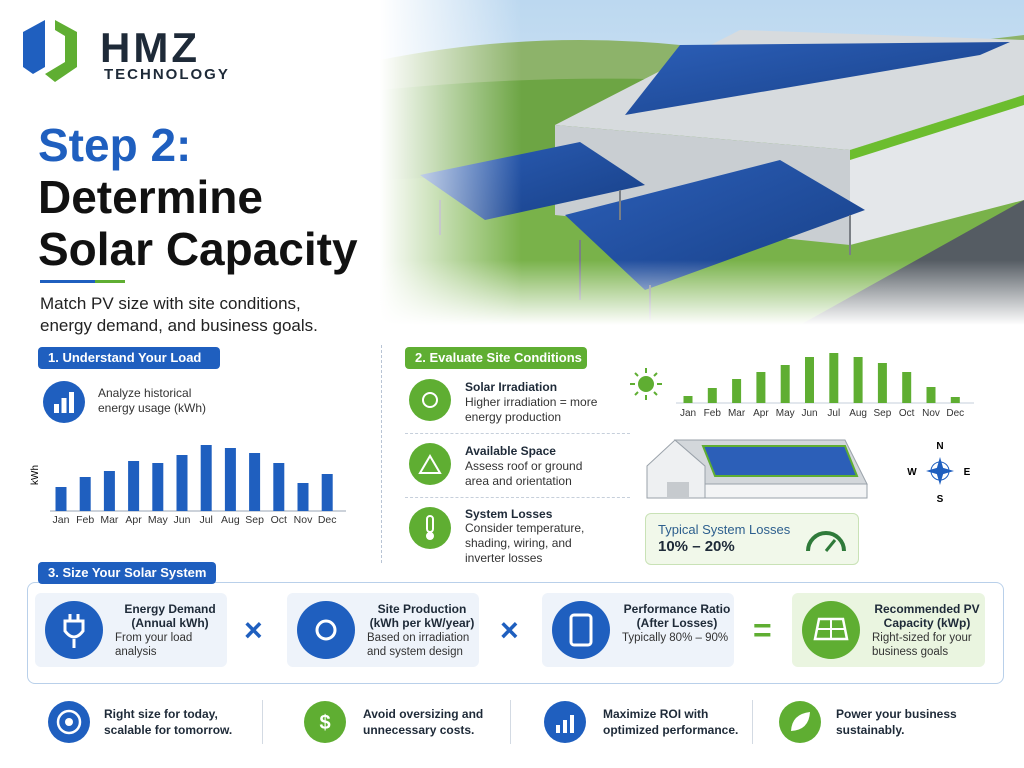 The width and height of the screenshot is (1024, 768). What do you see at coordinates (833, 413) in the screenshot?
I see `x-tick-label: Jul` at bounding box center [833, 413].